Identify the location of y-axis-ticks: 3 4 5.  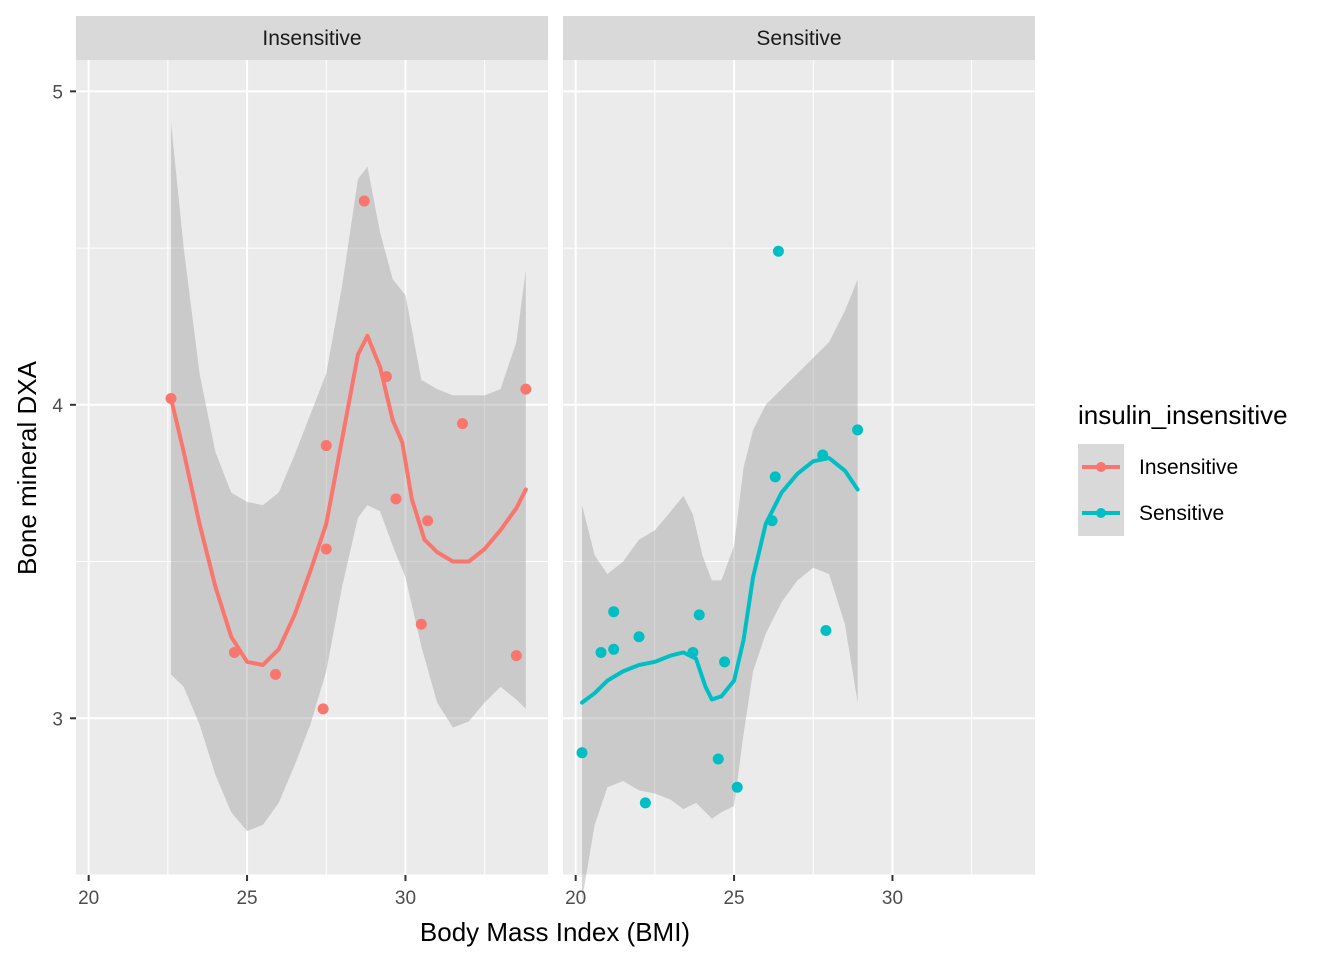
(64, 406).